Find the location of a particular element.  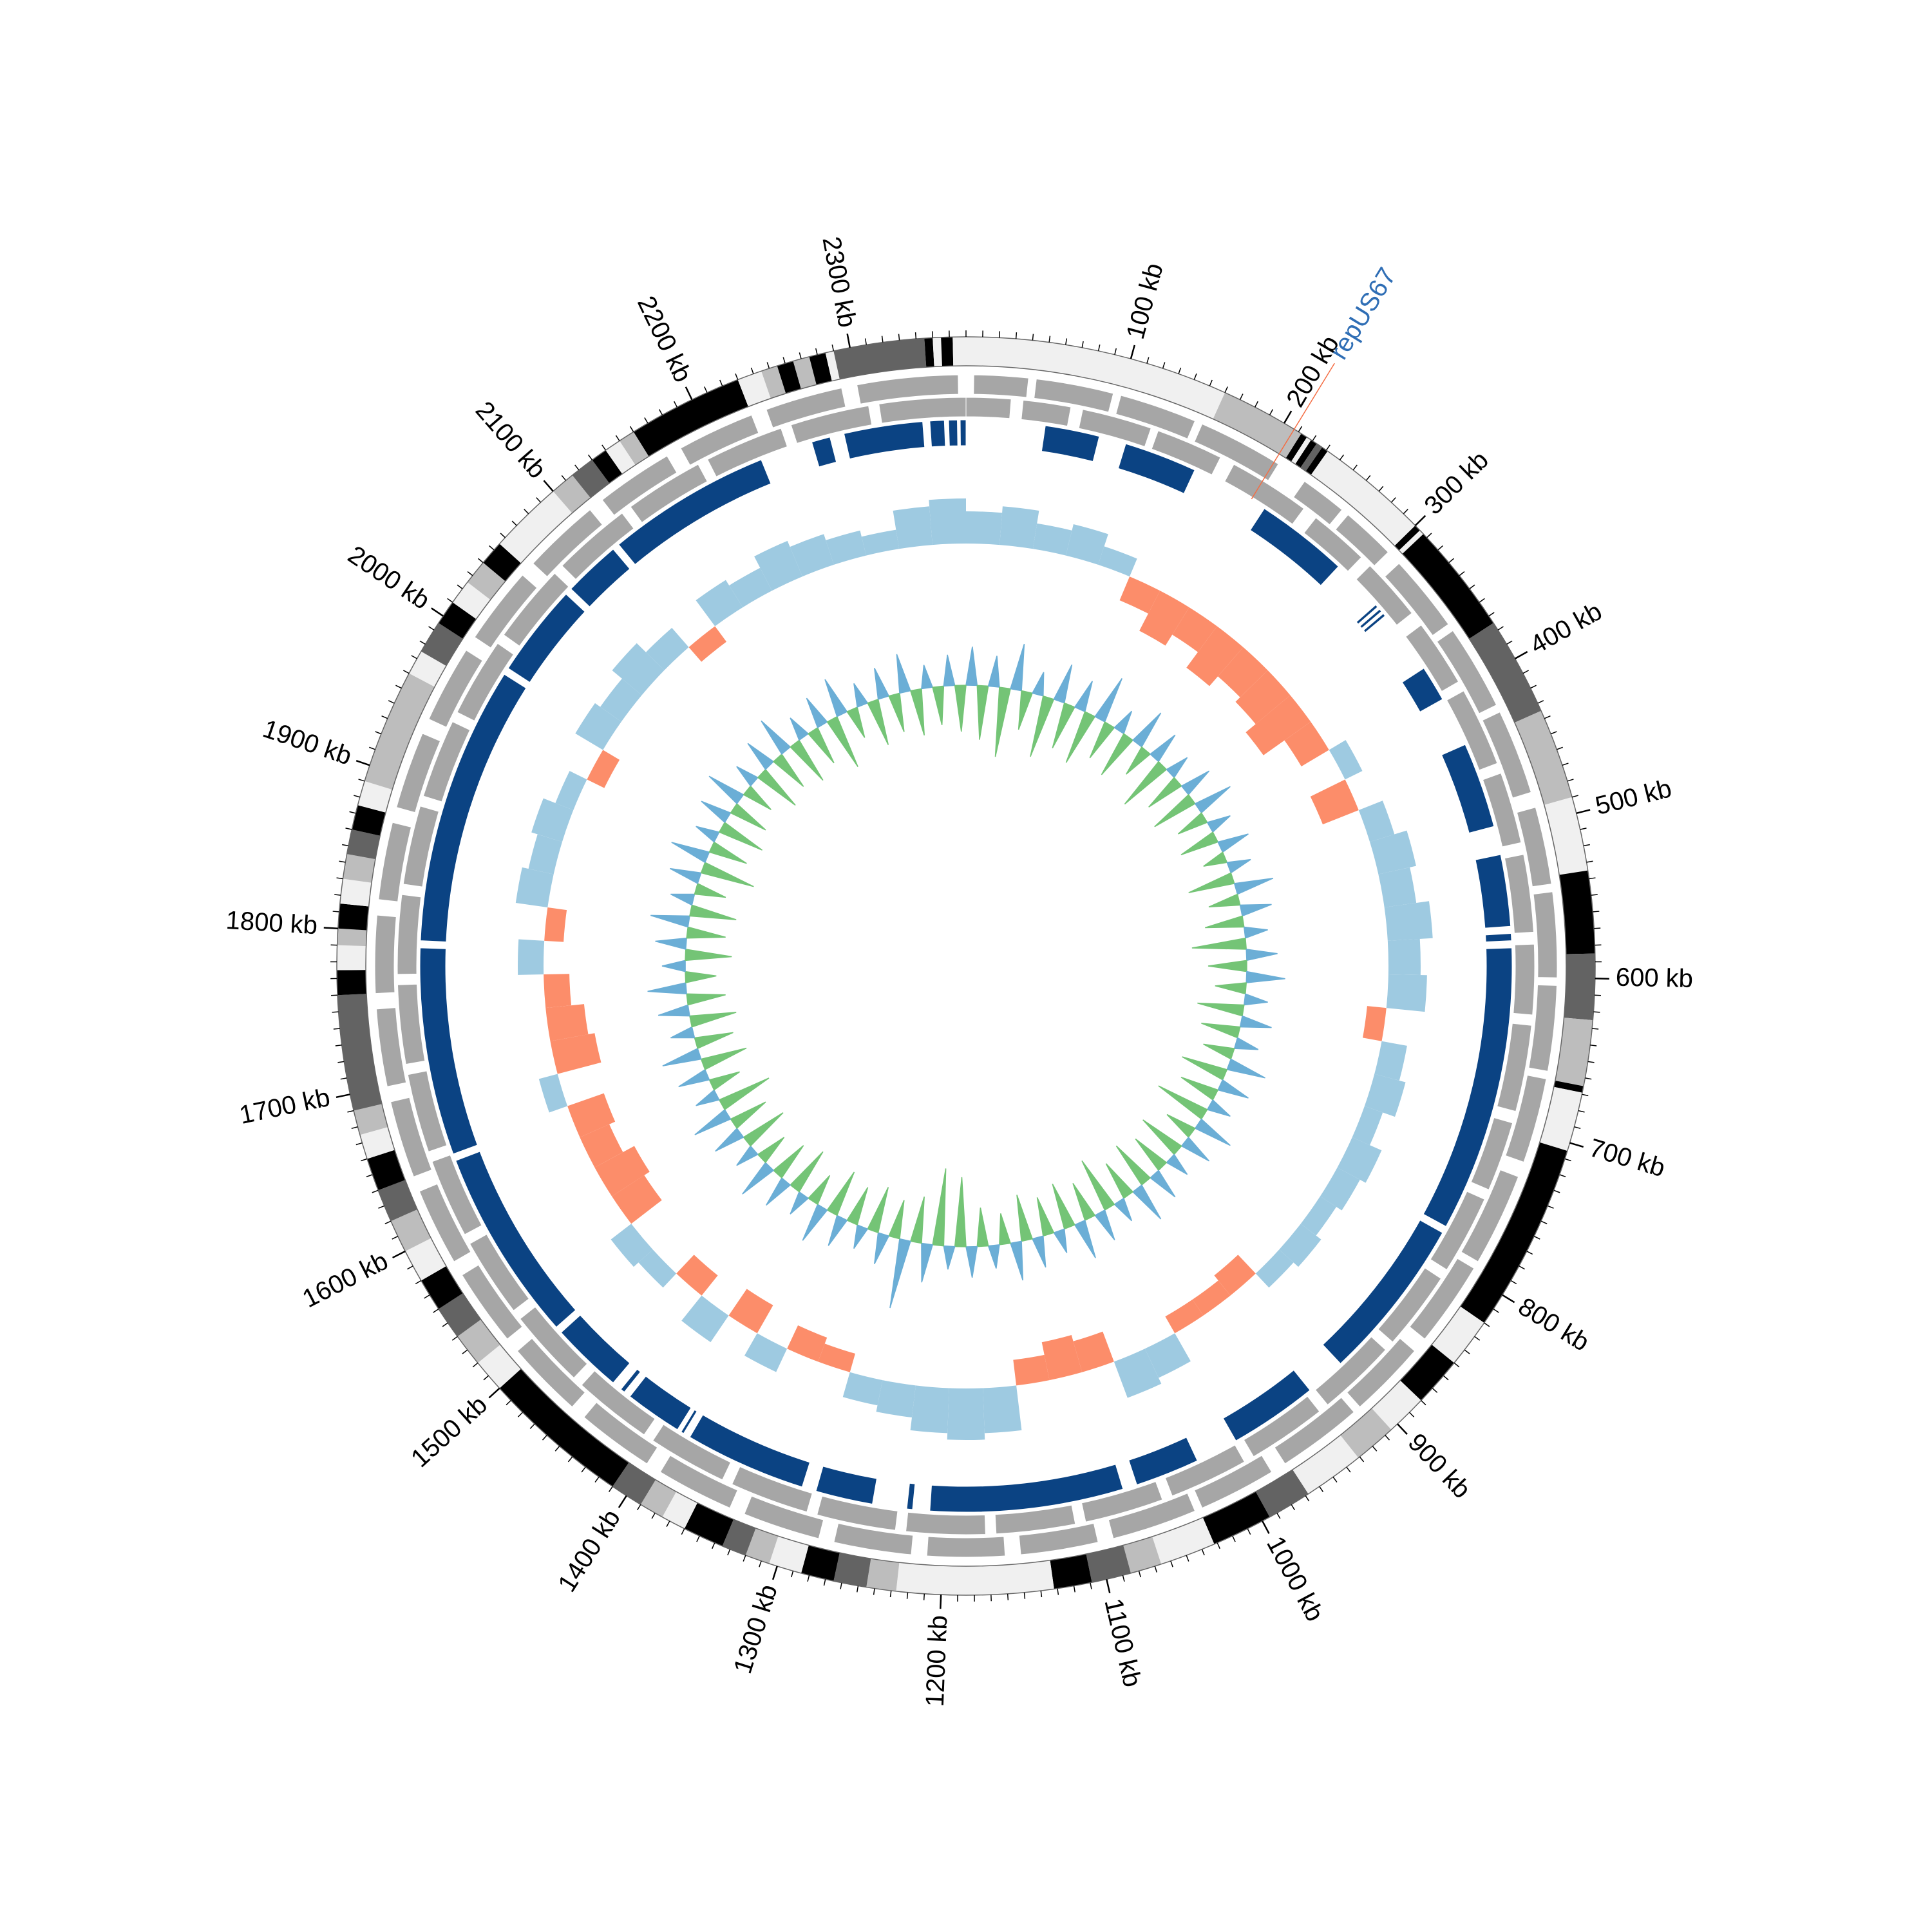

tick-label: 600 kb is located at coordinates (1654, 978).